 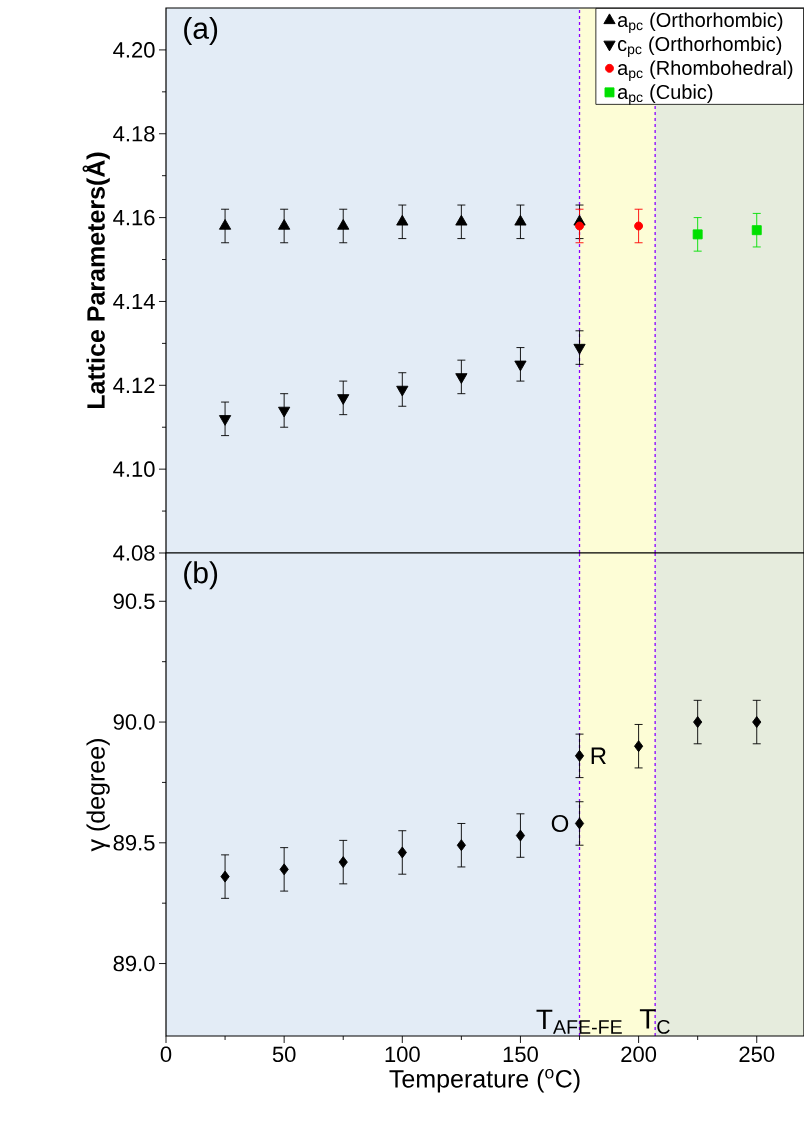 What do you see at coordinates (134, 385) in the screenshot?
I see `y-tick-label: 4.12` at bounding box center [134, 385].